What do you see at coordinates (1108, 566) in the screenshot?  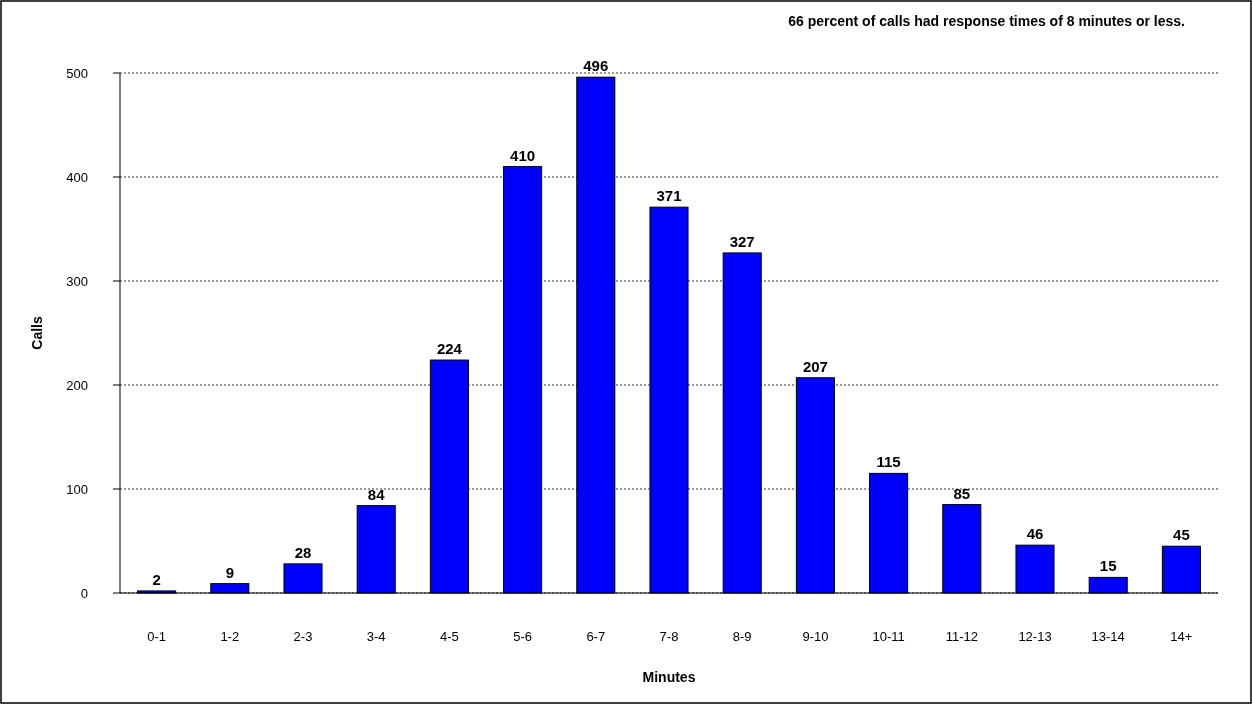 I see `data-label: 15` at bounding box center [1108, 566].